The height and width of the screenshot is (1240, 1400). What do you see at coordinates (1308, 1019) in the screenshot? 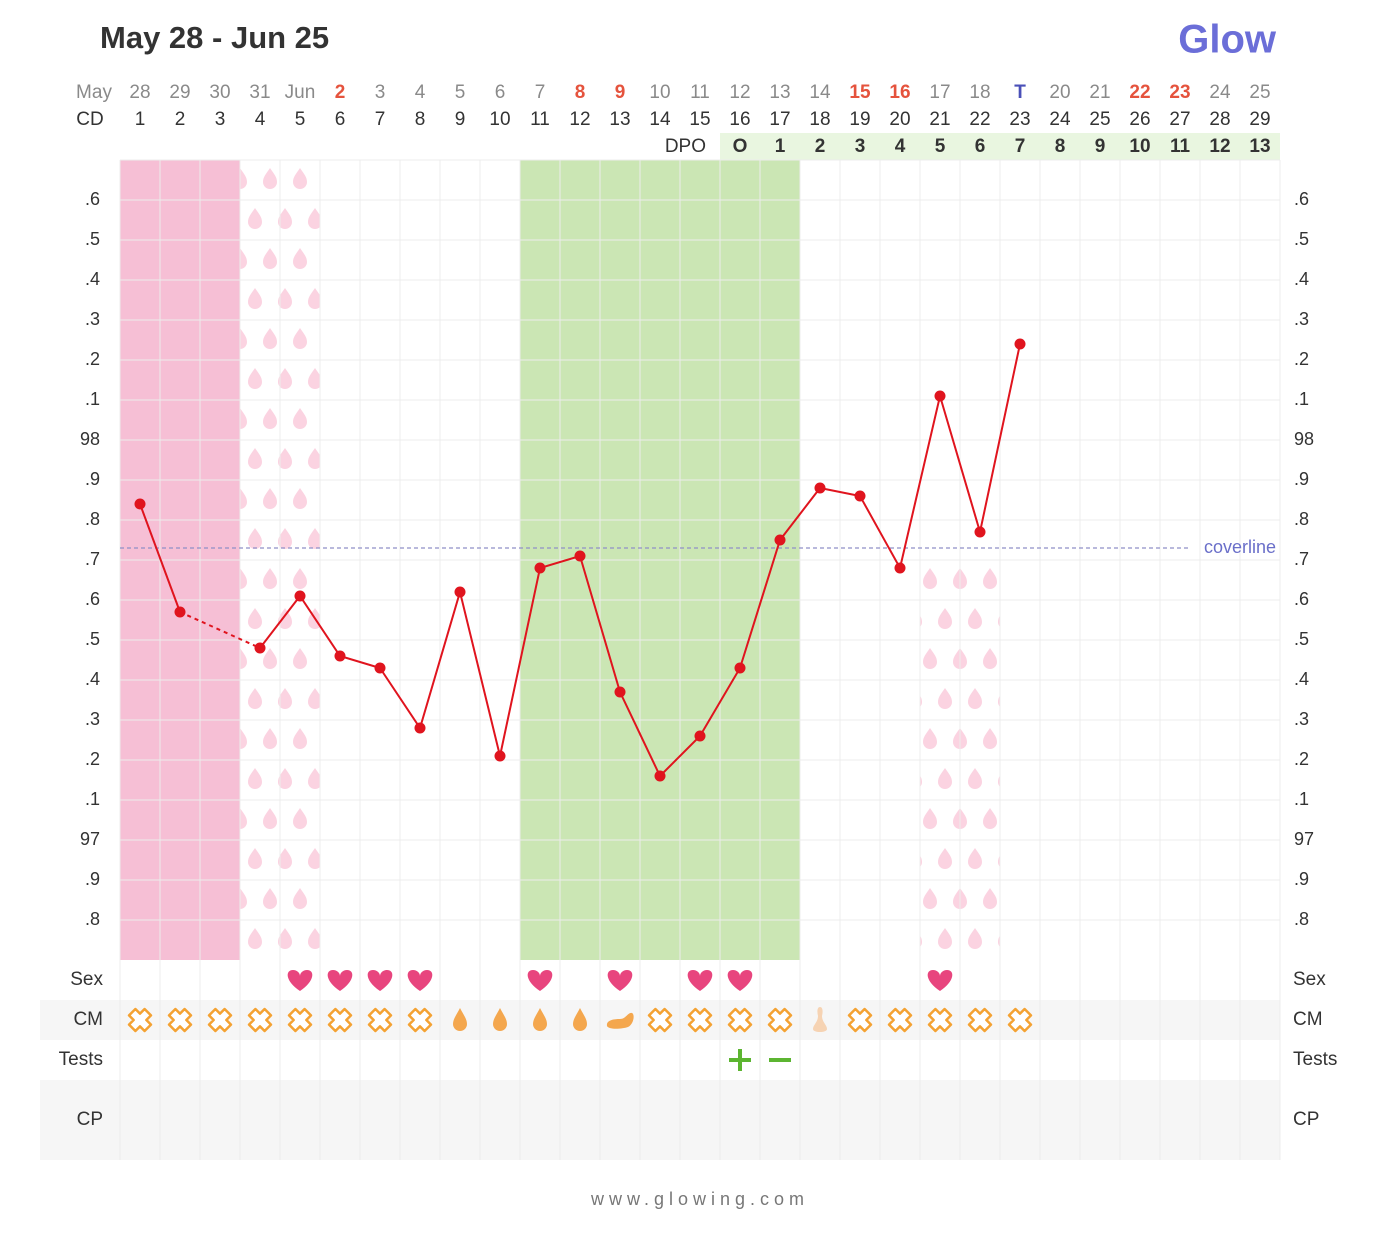
I see `row-label-right: CM` at bounding box center [1308, 1019].